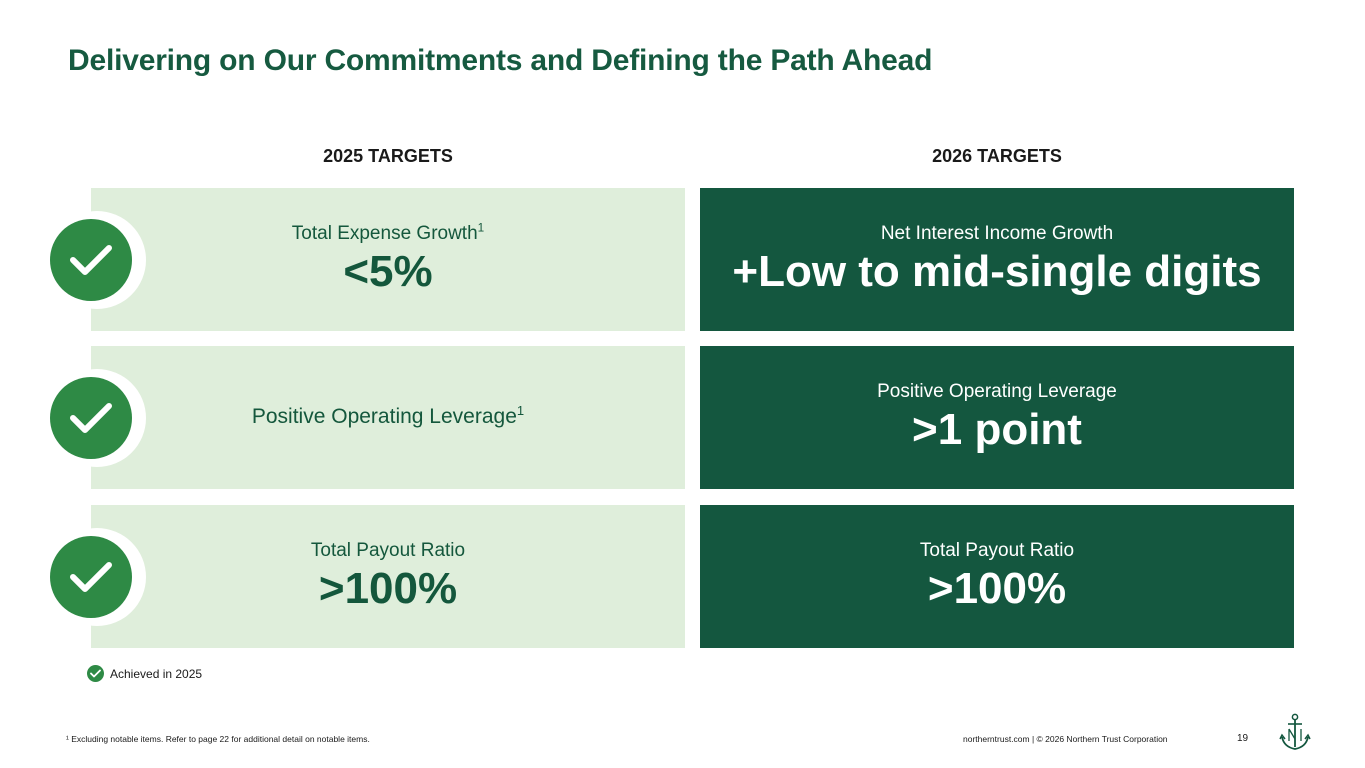  I want to click on legend-label: Achieved in 2025, so click(156, 673).